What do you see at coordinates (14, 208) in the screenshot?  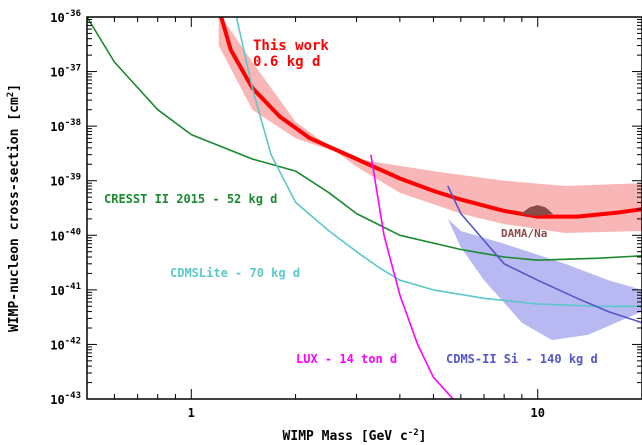 I see `y-axis-title: WIMP-nucleon cross-section [cm2]` at bounding box center [14, 208].